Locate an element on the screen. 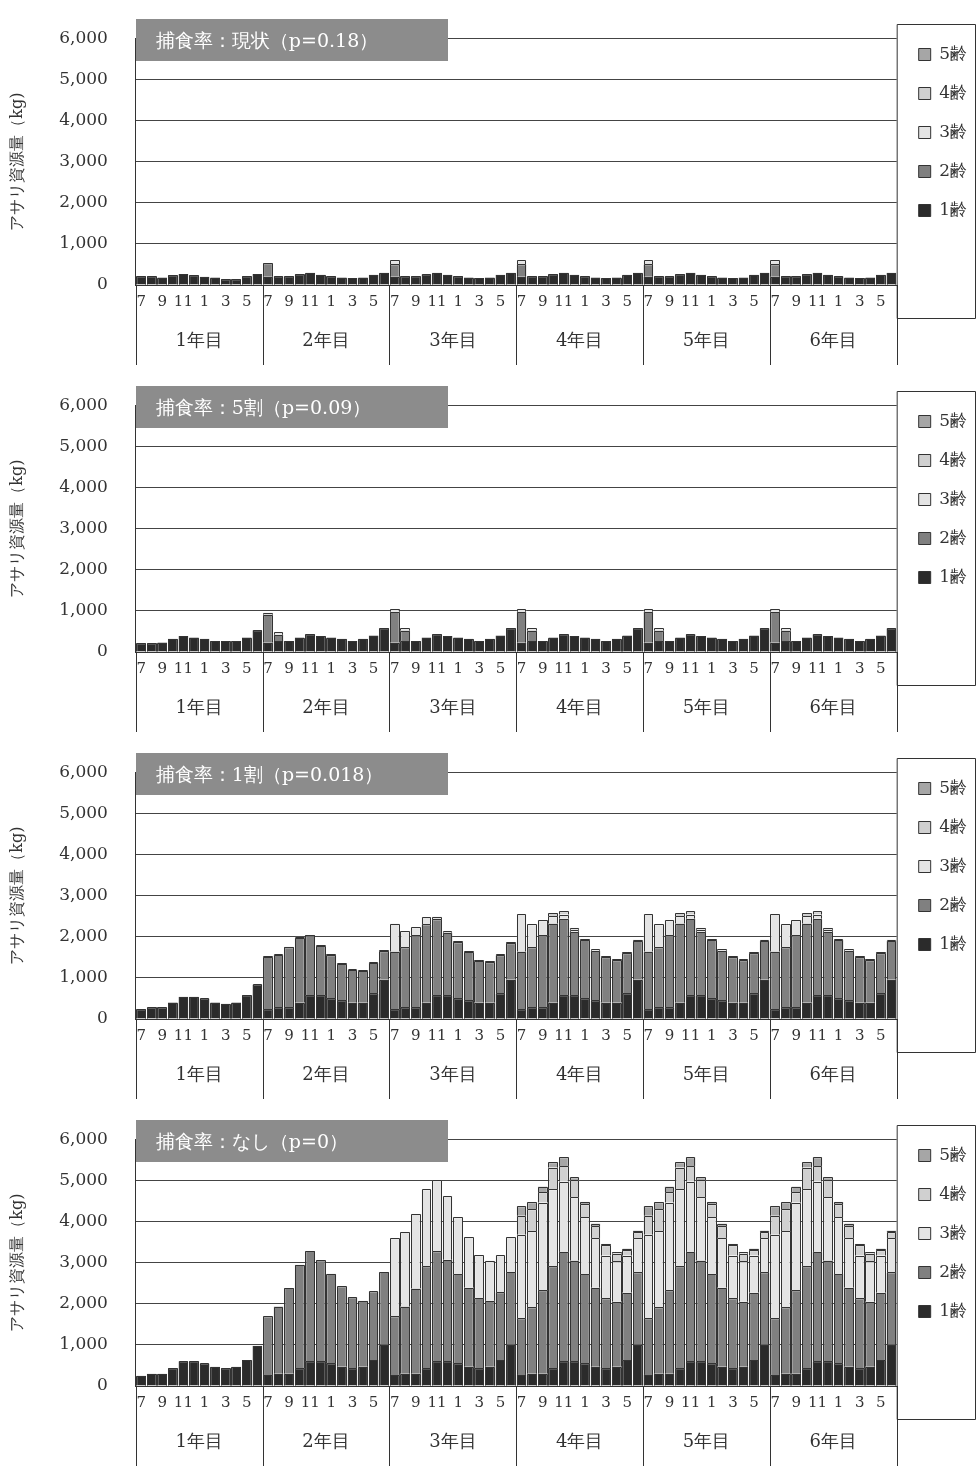 Image resolution: width=977 pixels, height=1470 pixels. legend-label: 1齢 is located at coordinates (953, 942).